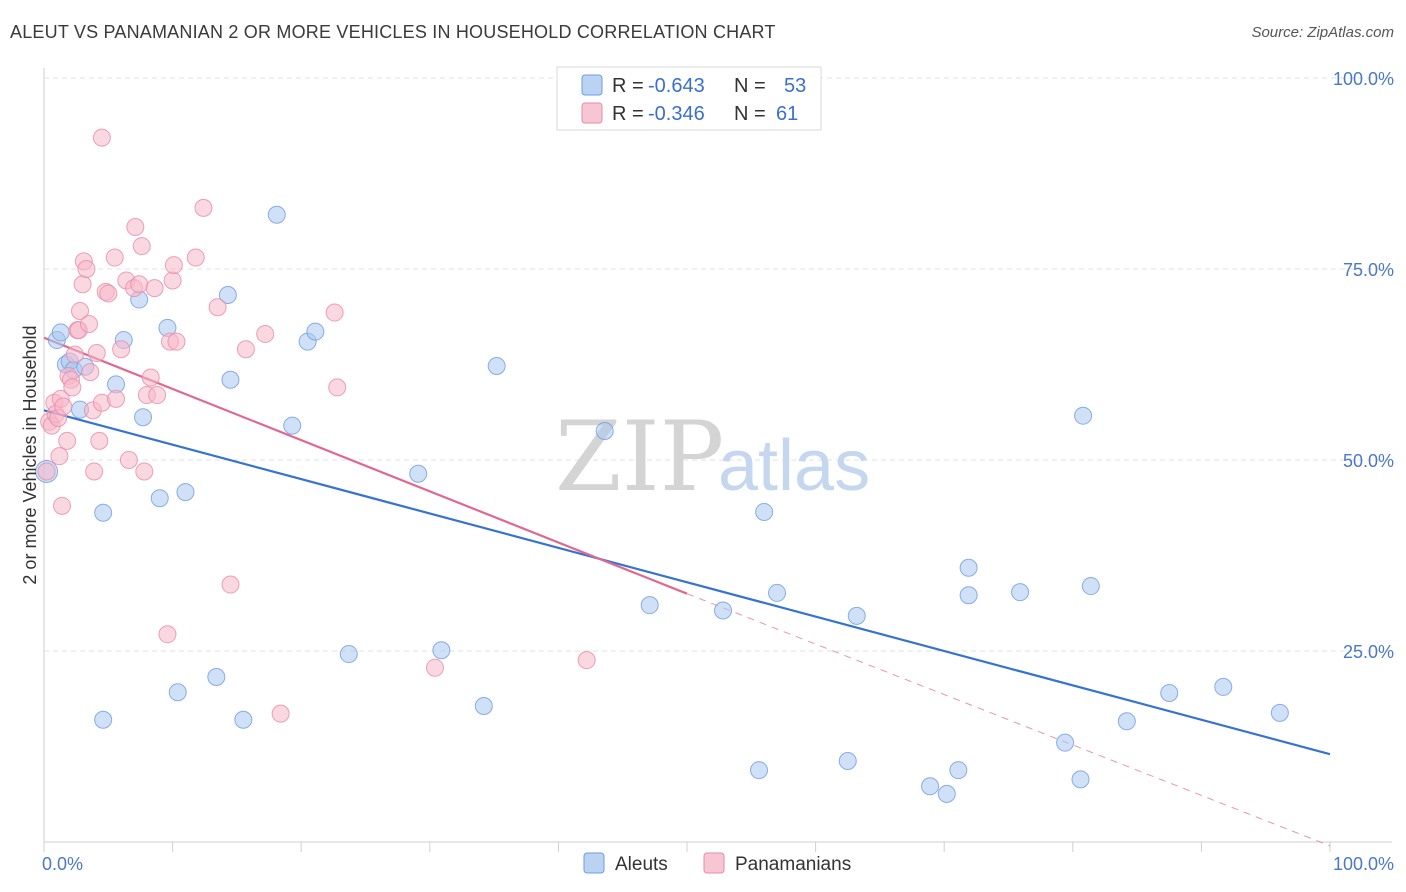  What do you see at coordinates (1322, 32) in the screenshot?
I see `source-label: Source: ZipAtlas.com` at bounding box center [1322, 32].